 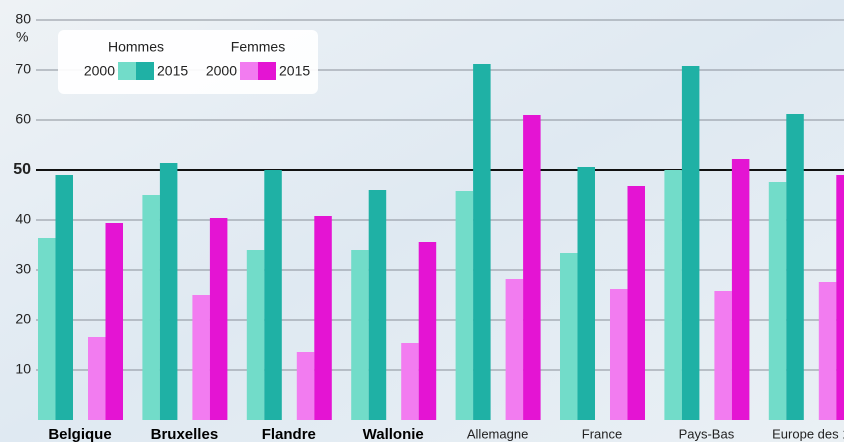 I want to click on y-tick-label: 30, so click(x=23, y=269).